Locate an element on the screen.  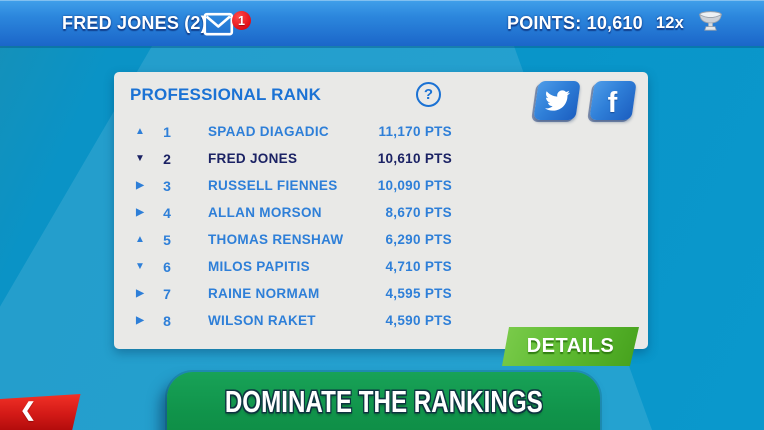
player-label: THOMAS RENSHAW is located at coordinates (276, 239).